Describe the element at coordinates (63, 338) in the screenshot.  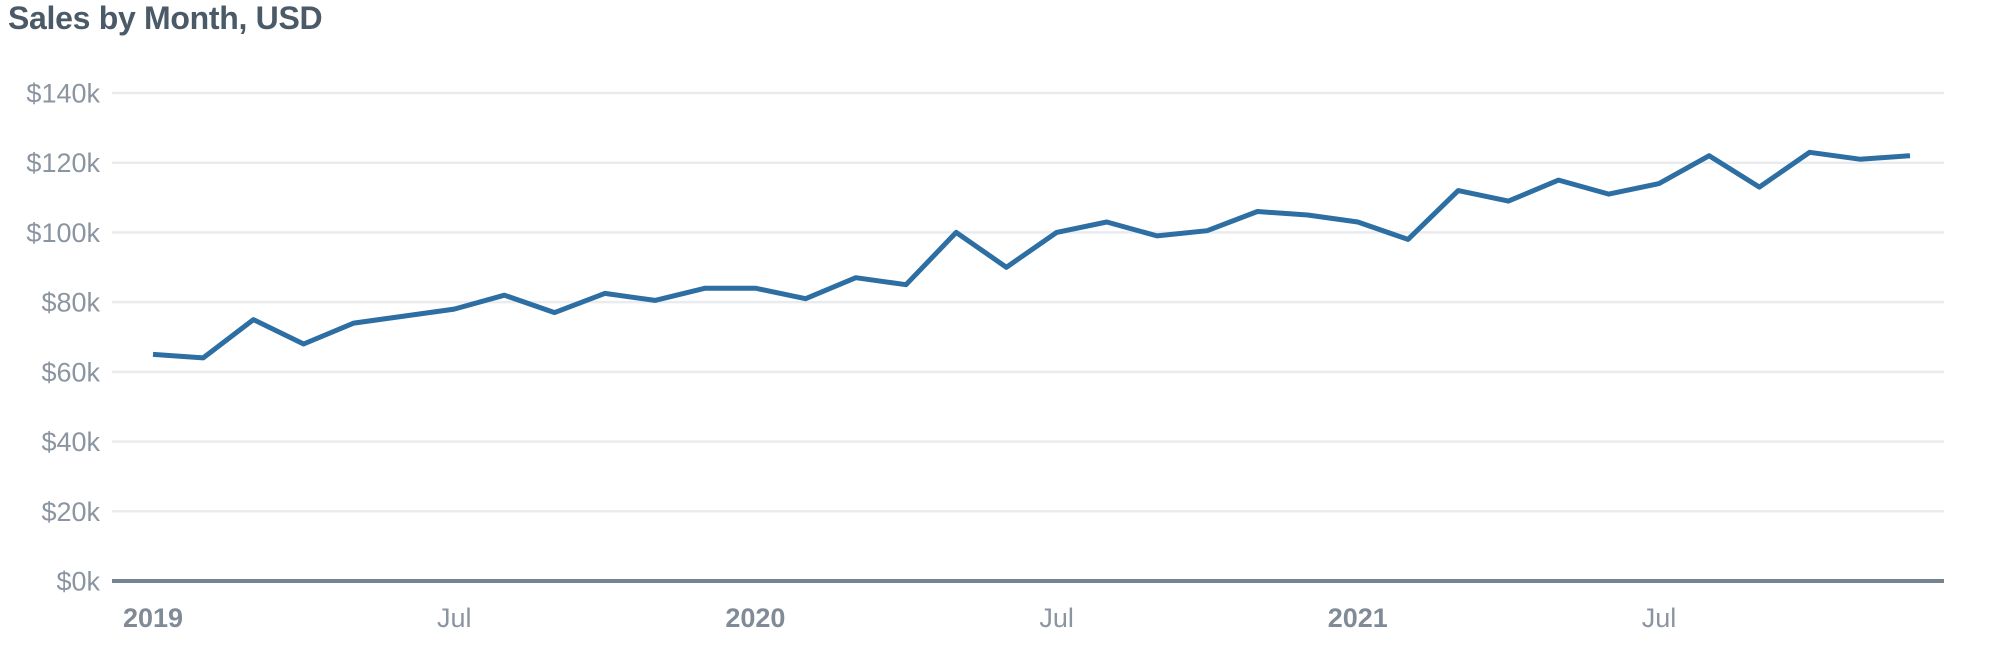
I see `y-axis-tick-labels: $0k $20k $40k $60k $80k $100k $120k $140k` at that location.